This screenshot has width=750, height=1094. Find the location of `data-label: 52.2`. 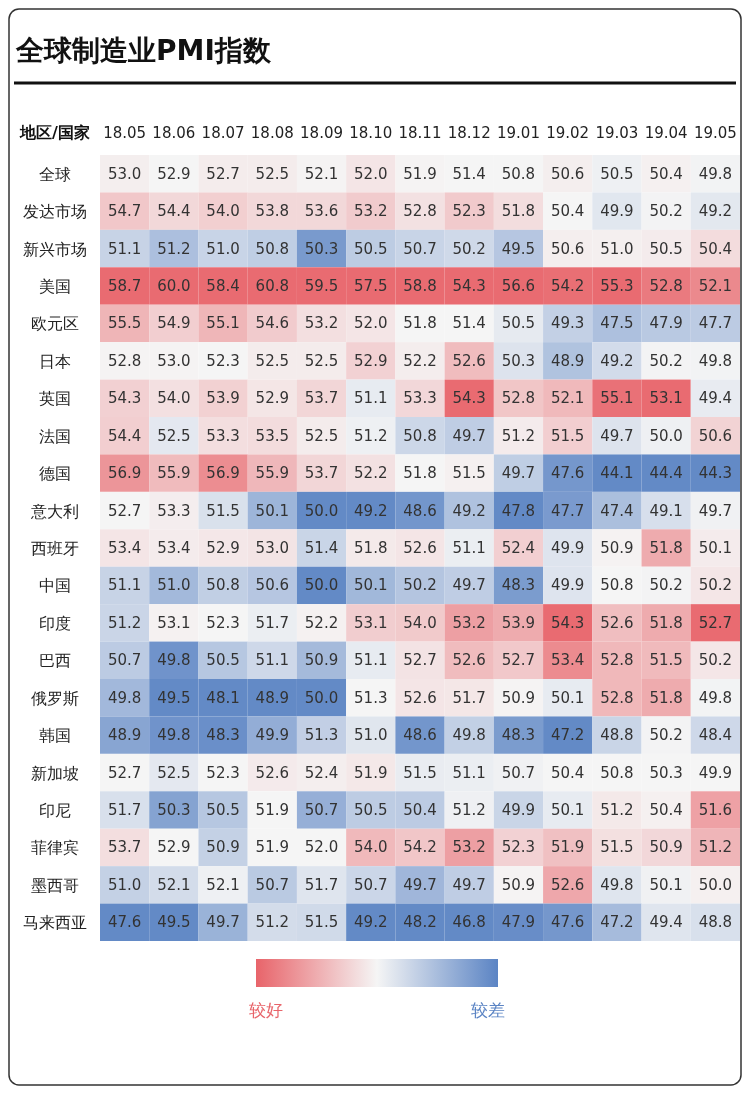

data-label: 52.2 is located at coordinates (321, 622).